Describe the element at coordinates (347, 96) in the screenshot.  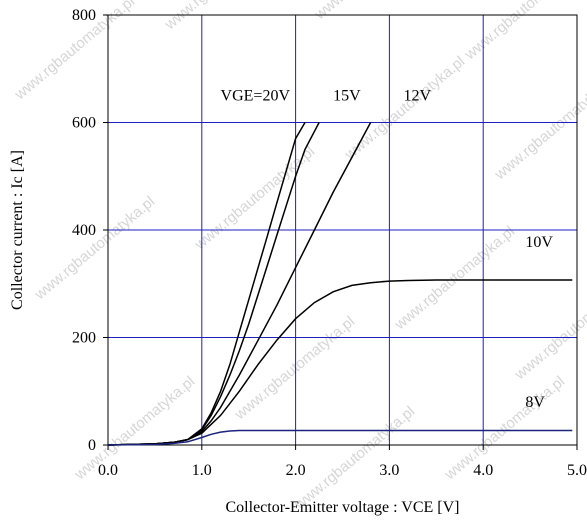
I see `curve-label: 15V` at that location.